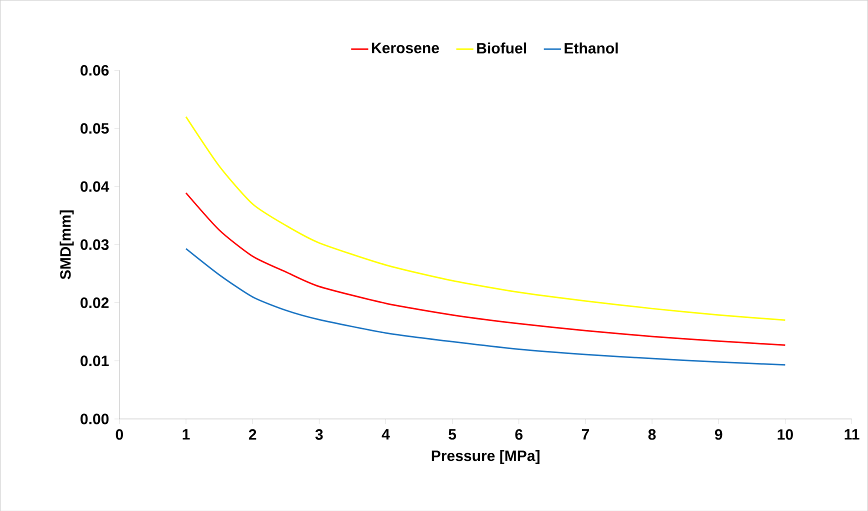 Image resolution: width=868 pixels, height=511 pixels. Describe the element at coordinates (94, 360) in the screenshot. I see `y-tick-label: 0.01` at that location.